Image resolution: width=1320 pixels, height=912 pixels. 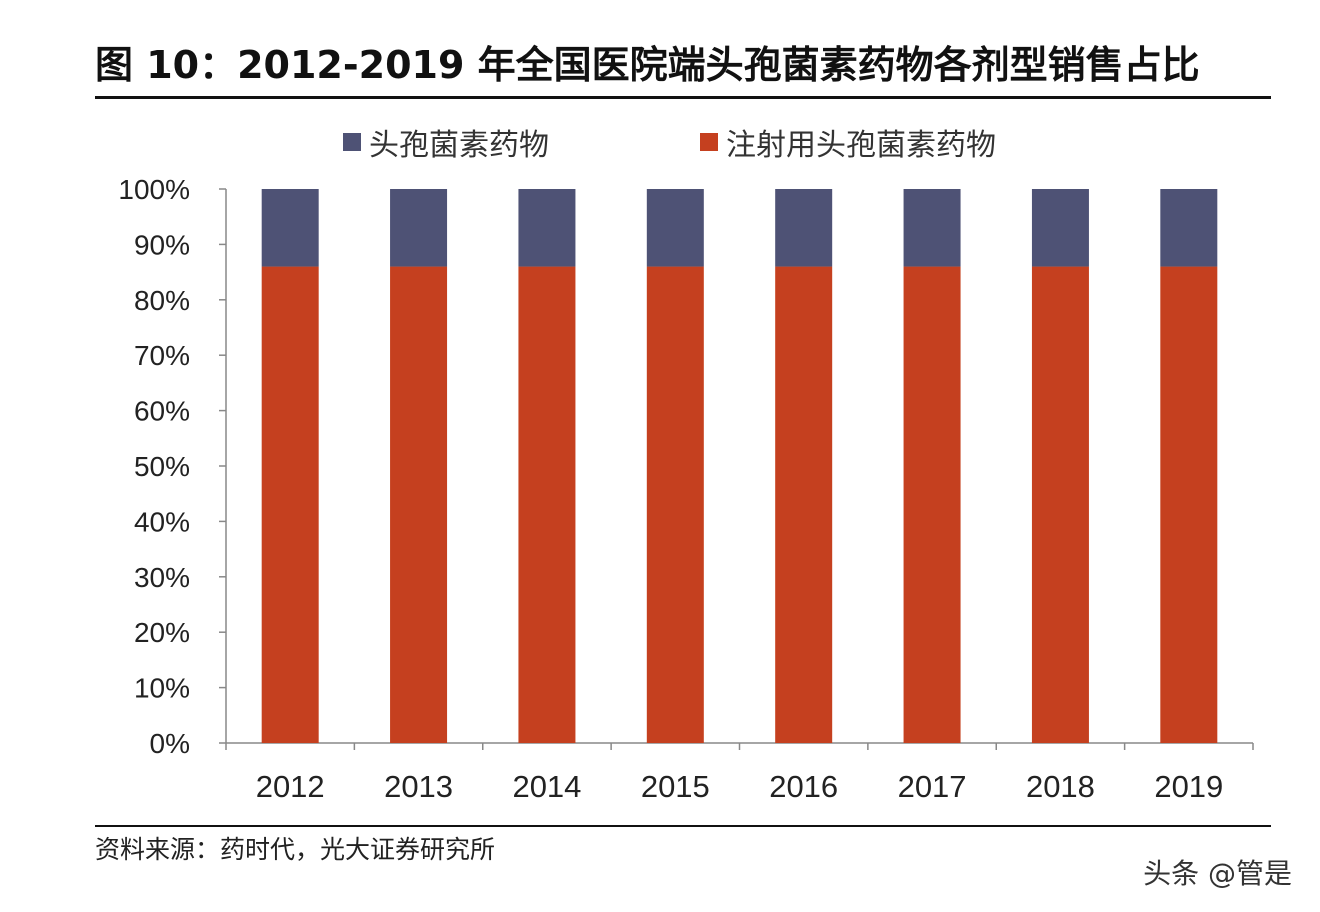 What do you see at coordinates (1060, 786) in the screenshot?
I see `x-tick-label: 2018` at bounding box center [1060, 786].